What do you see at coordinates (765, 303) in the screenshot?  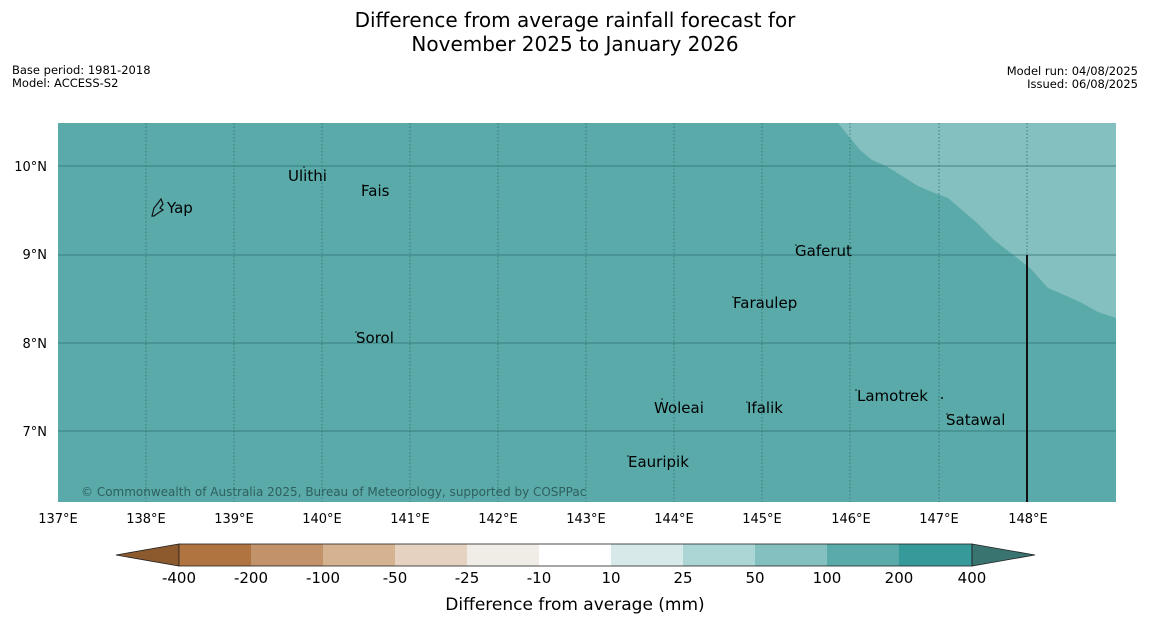 I see `place-label-faraulep: Faraulep` at bounding box center [765, 303].